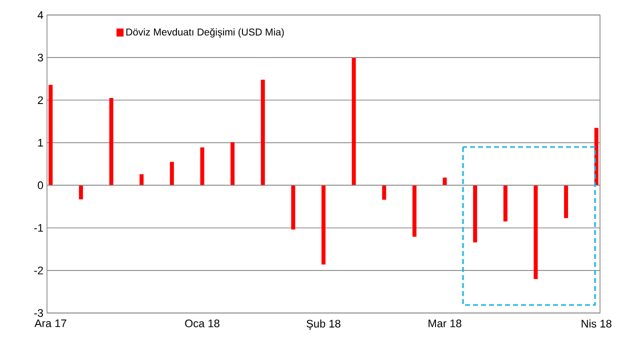  What do you see at coordinates (41, 15) in the screenshot?
I see `y-tick-label: 4` at bounding box center [41, 15].